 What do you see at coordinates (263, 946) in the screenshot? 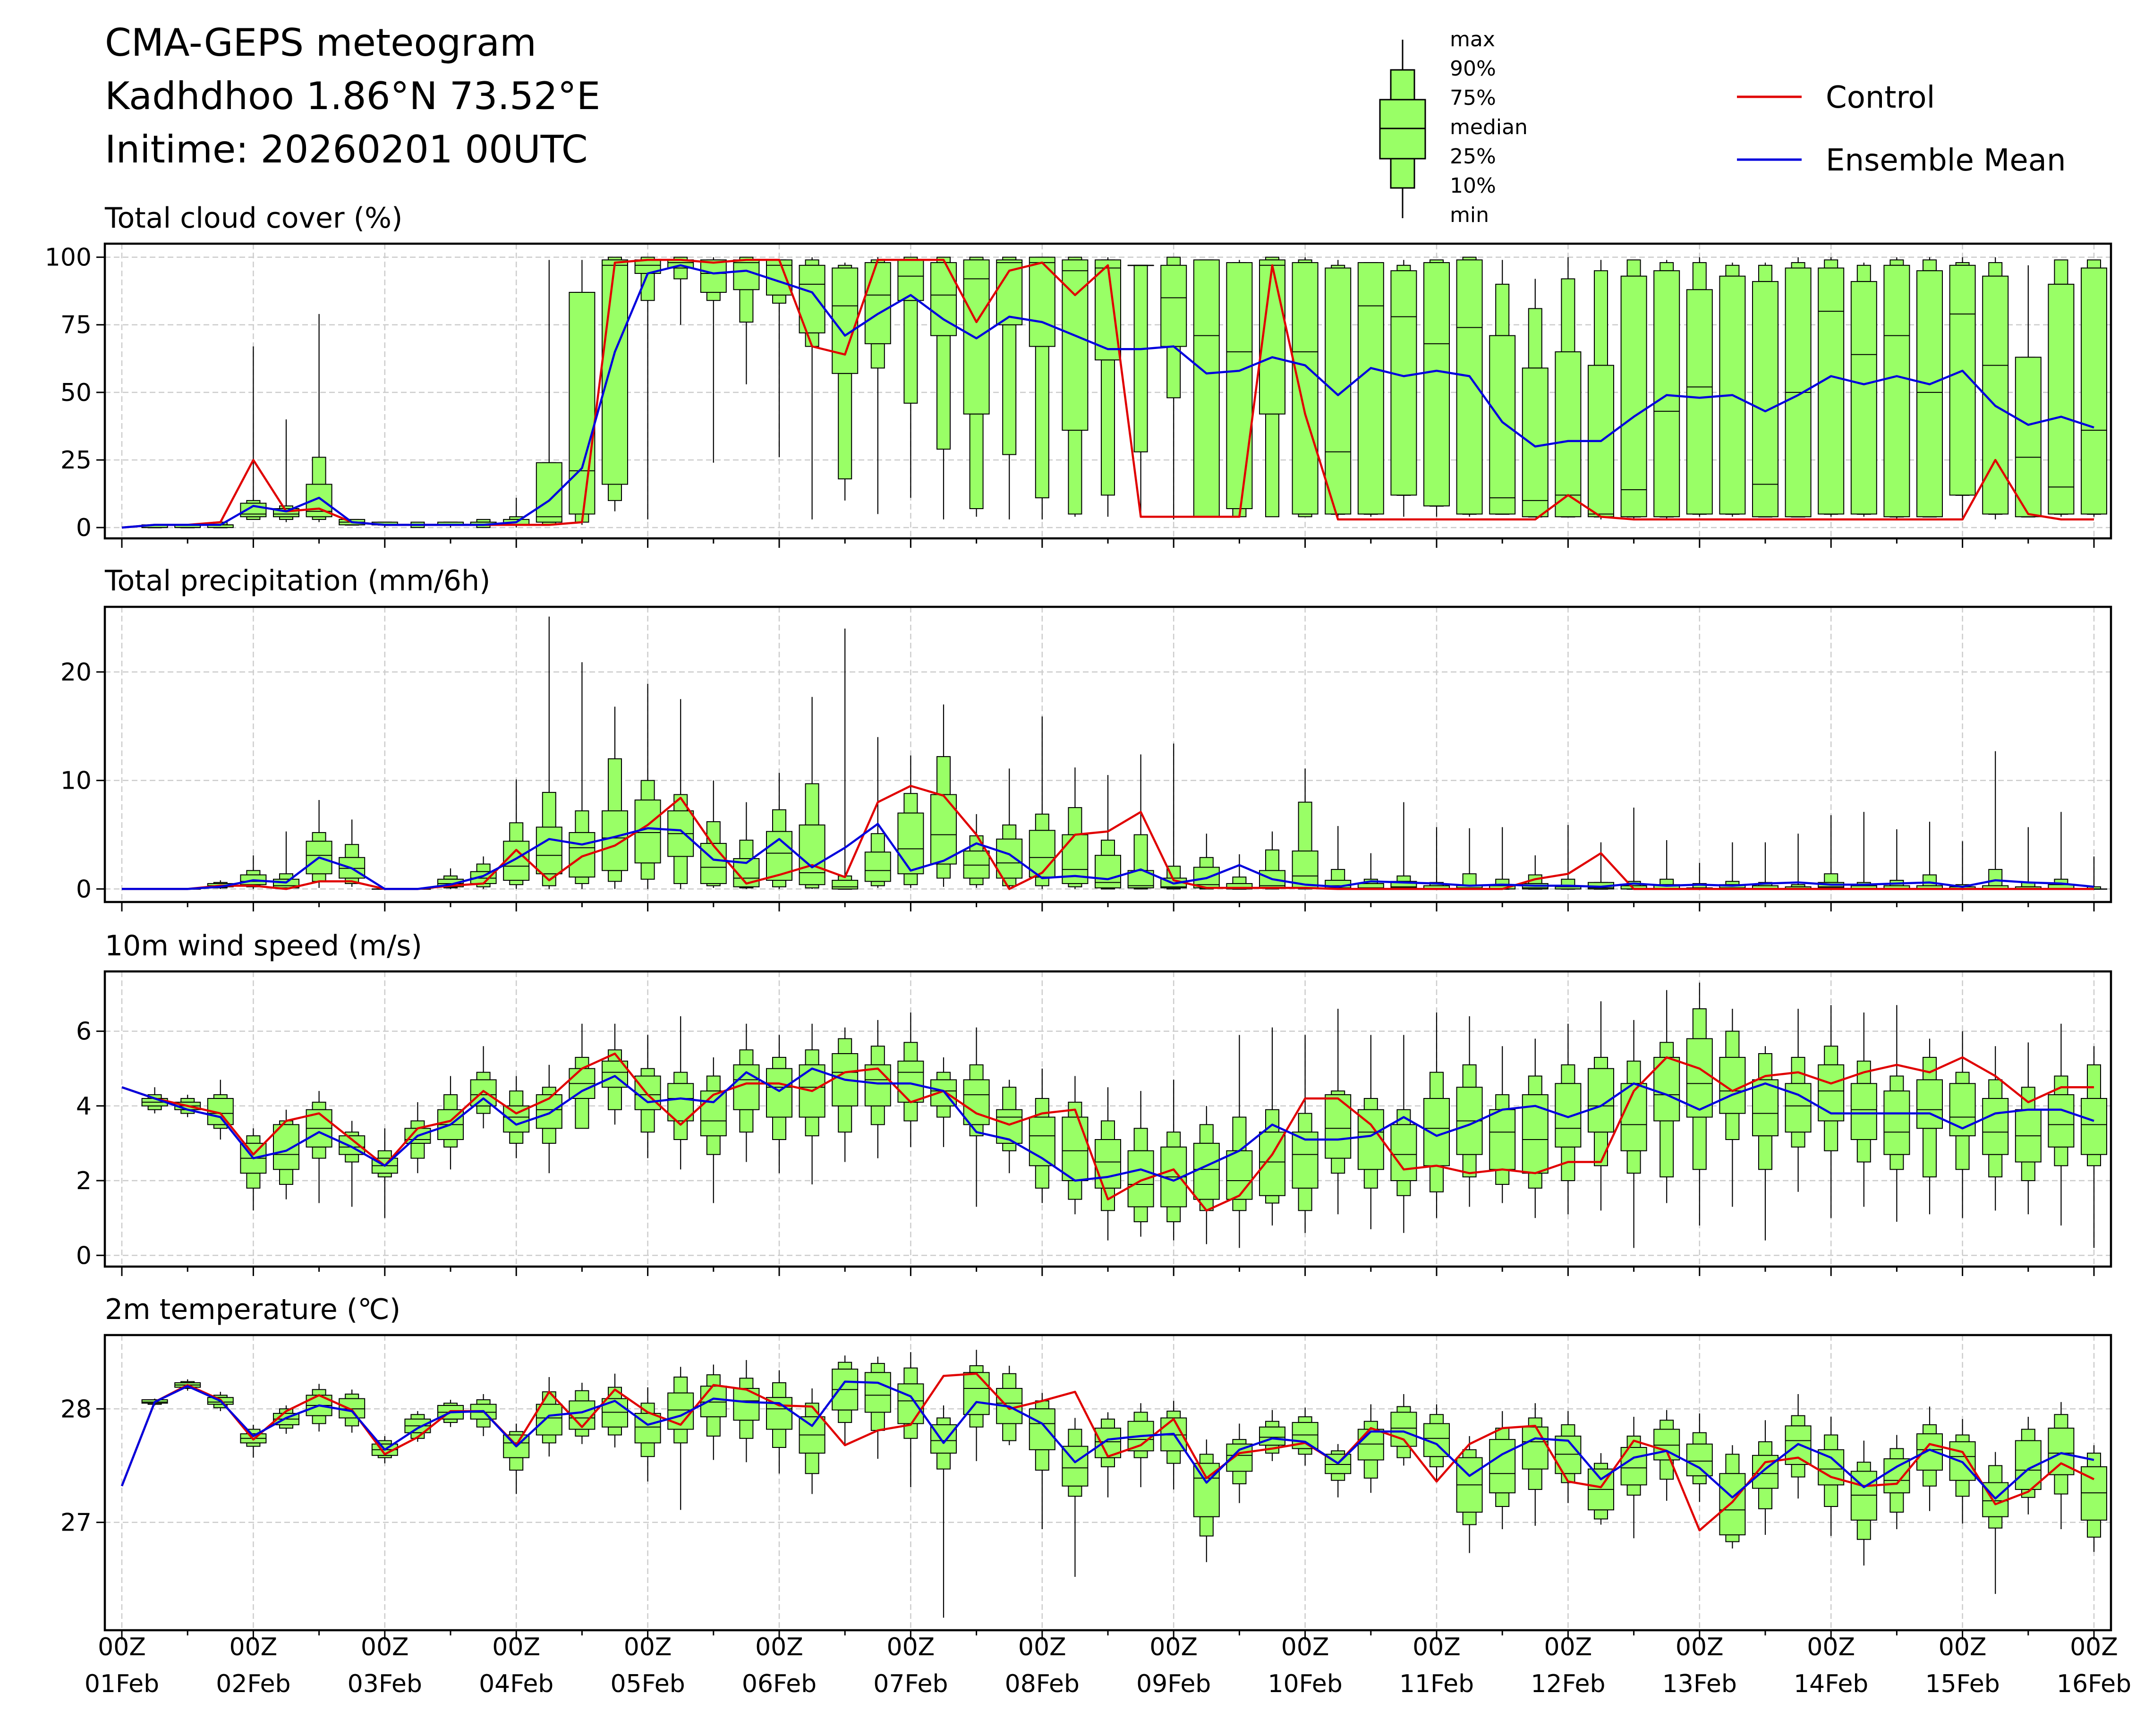
I see `panel-title: 10m wind speed (m/s)` at bounding box center [263, 946].